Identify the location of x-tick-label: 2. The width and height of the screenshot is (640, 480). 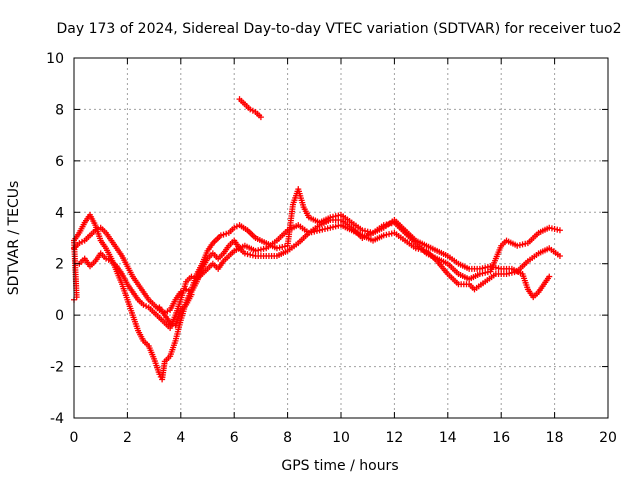
(127, 438).